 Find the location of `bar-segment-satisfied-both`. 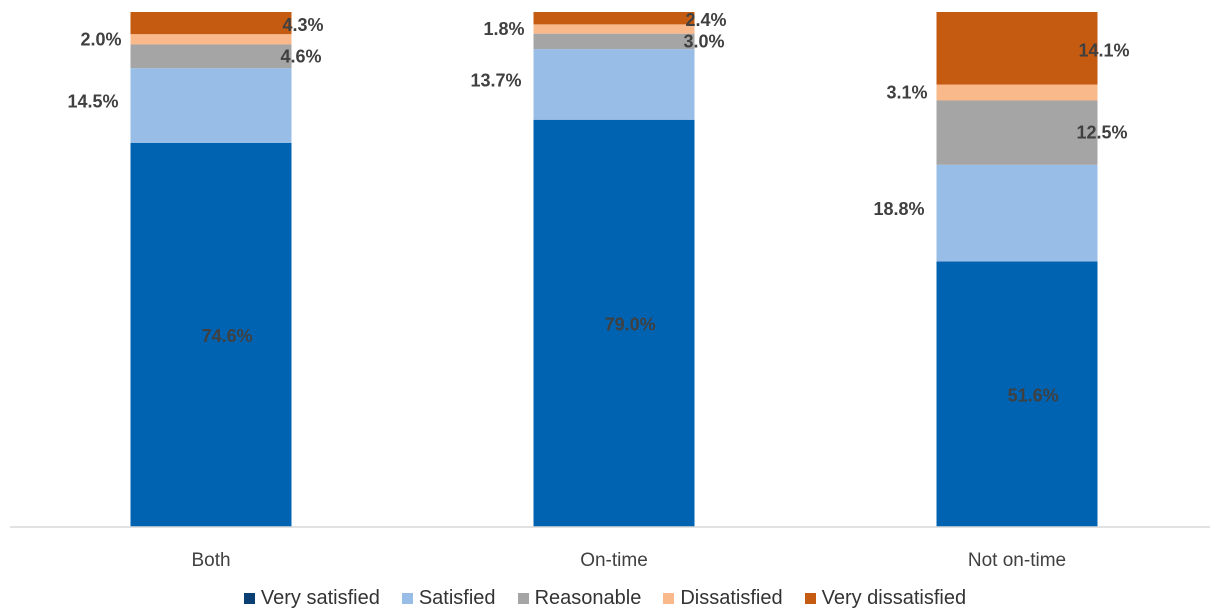

bar-segment-satisfied-both is located at coordinates (211, 105).